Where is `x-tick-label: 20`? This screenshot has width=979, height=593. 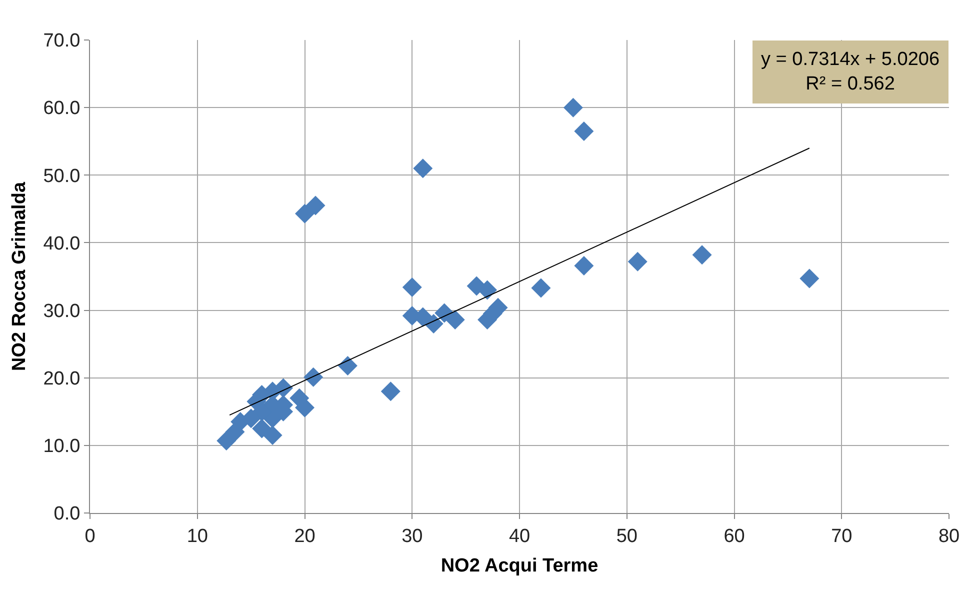
x-tick-label: 20 is located at coordinates (305, 536).